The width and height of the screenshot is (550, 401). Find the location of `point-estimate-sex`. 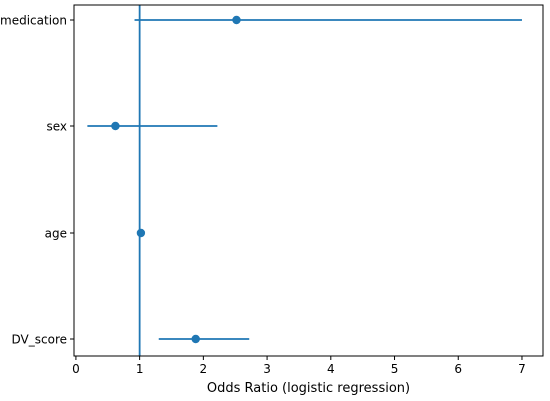

point-estimate-sex is located at coordinates (115, 126).